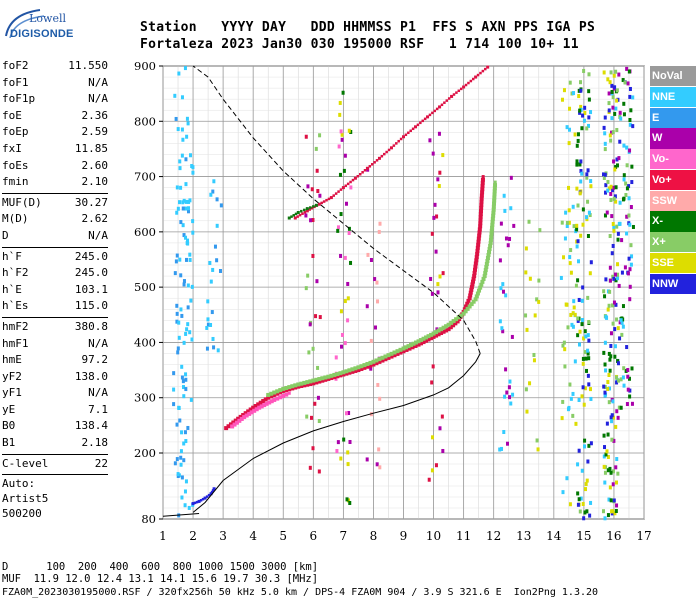  I want to click on x-tick-label: 11, so click(463, 536).